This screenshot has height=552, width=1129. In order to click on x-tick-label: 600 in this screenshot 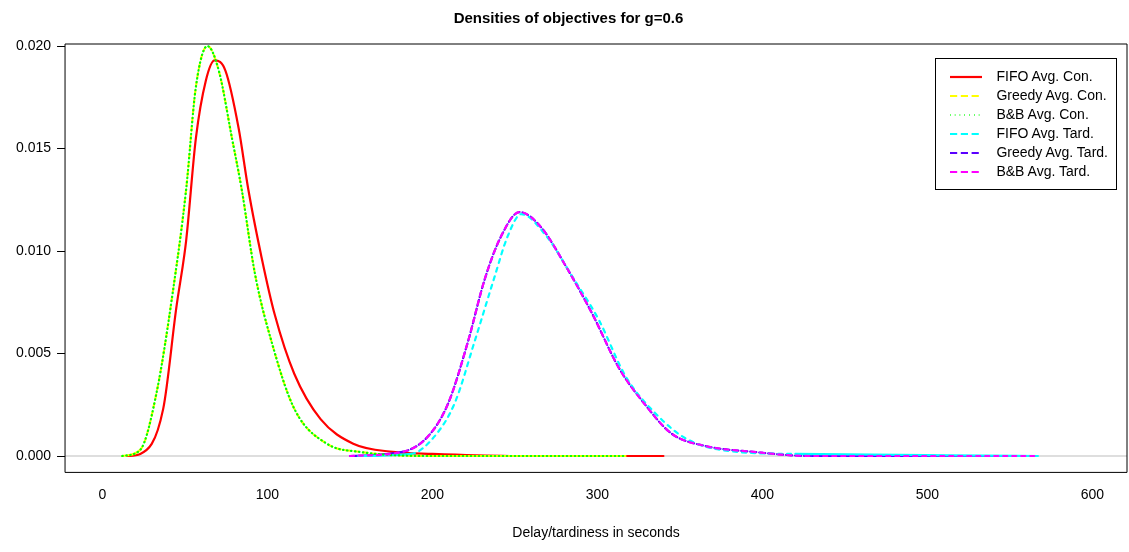, I will do `click(1092, 493)`.